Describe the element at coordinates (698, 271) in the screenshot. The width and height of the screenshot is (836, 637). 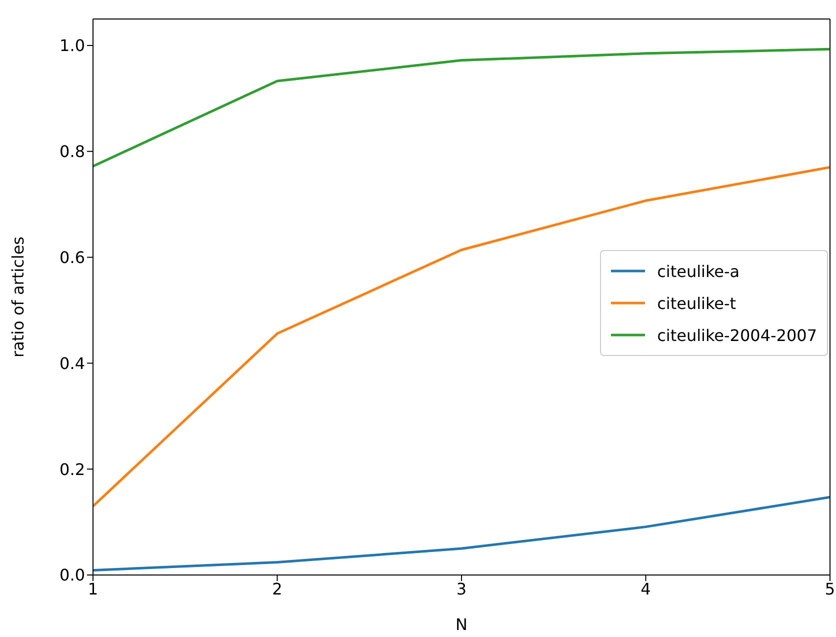
I see `legend-label: citeulike-a` at that location.